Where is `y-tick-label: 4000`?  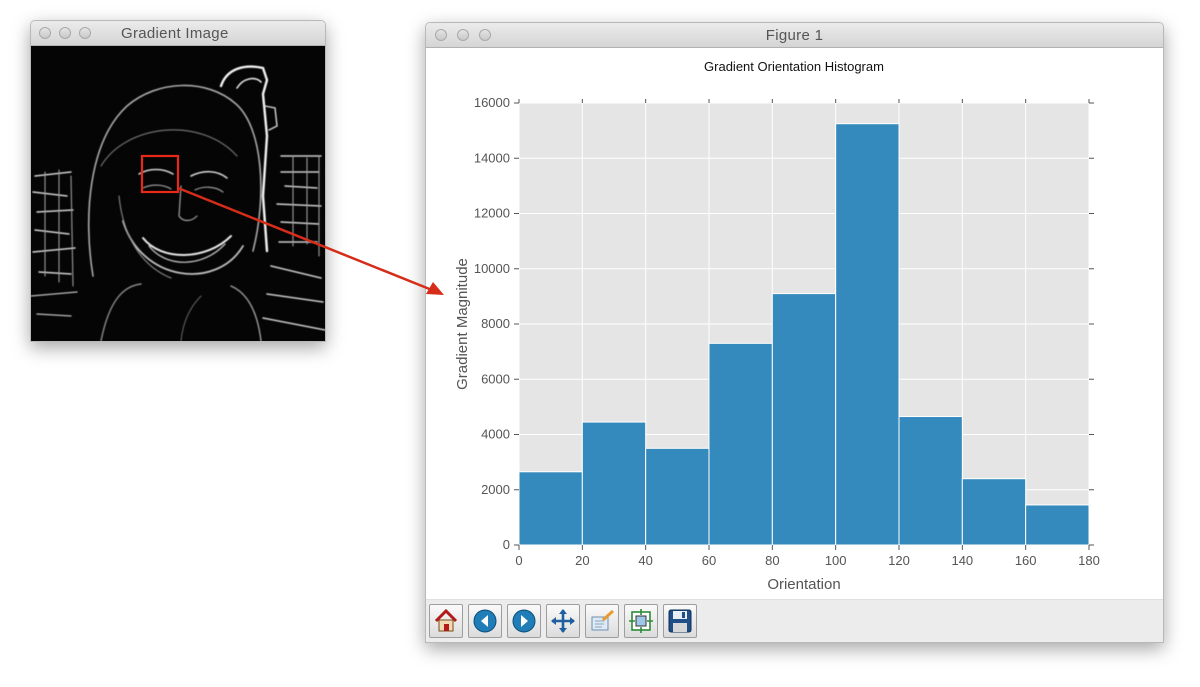 y-tick-label: 4000 is located at coordinates (495, 434).